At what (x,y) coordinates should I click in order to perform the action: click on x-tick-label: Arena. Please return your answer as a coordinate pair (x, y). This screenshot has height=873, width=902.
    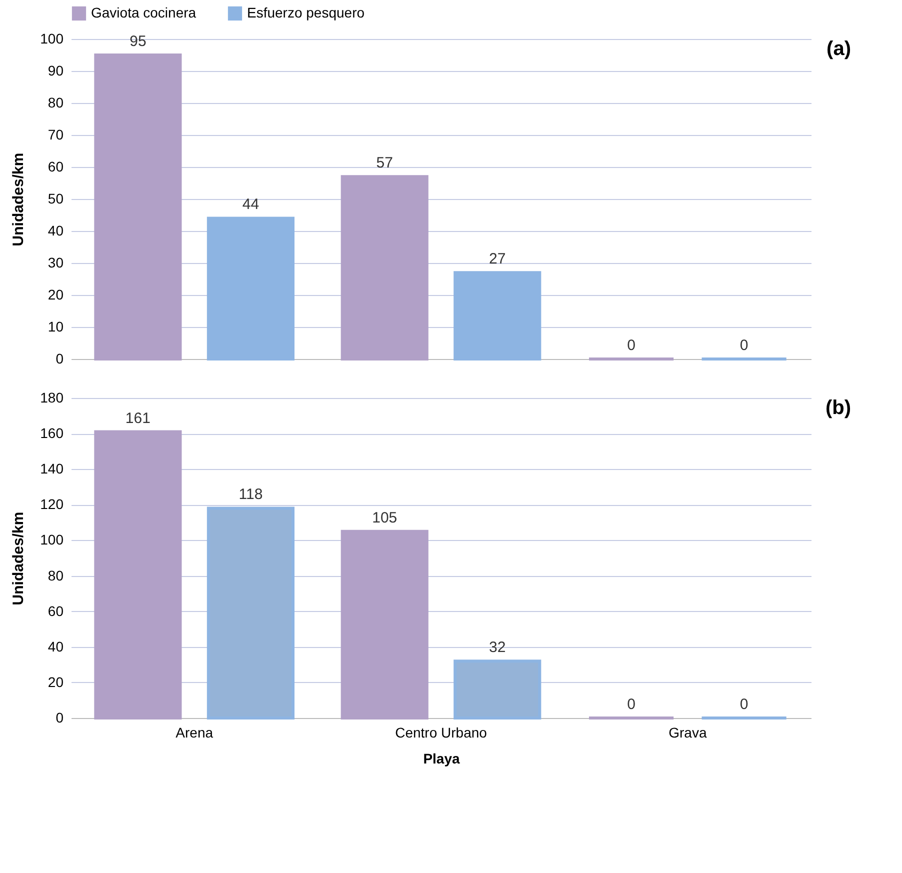
    Looking at the image, I should click on (195, 732).